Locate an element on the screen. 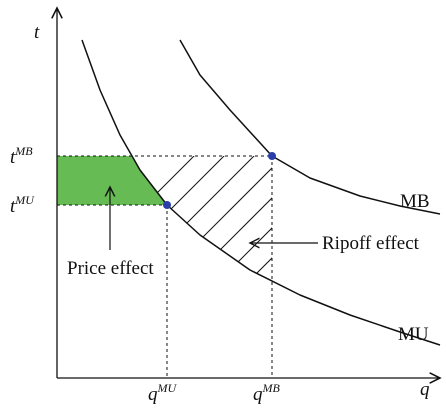  price-effect-label: Price effect is located at coordinates (110, 268).